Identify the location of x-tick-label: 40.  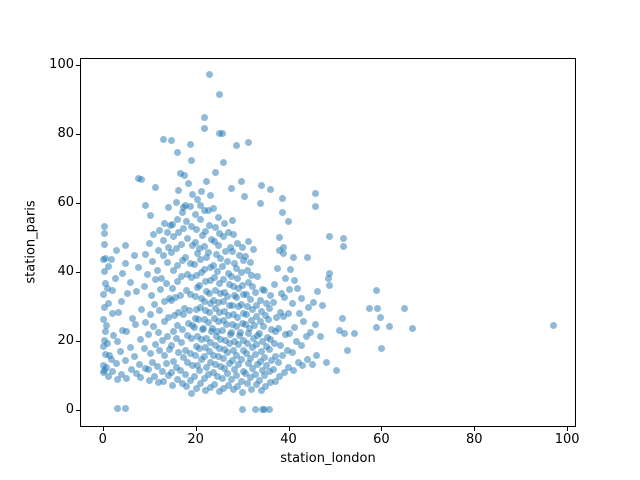
(288, 439).